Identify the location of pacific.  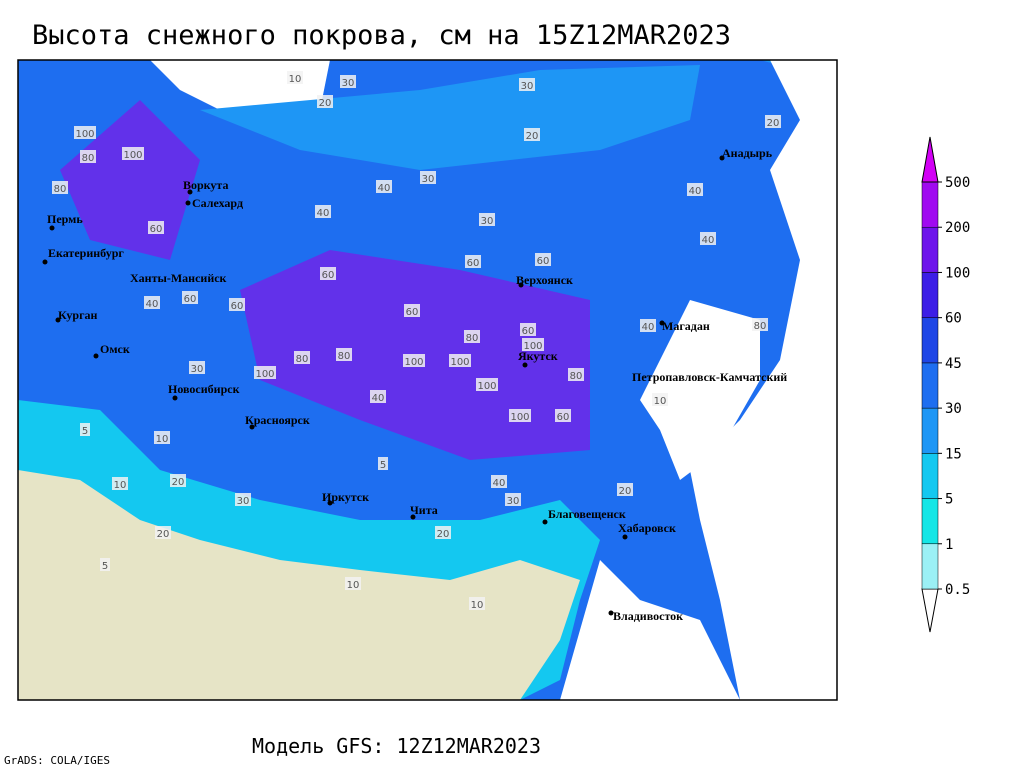
(763, 380).